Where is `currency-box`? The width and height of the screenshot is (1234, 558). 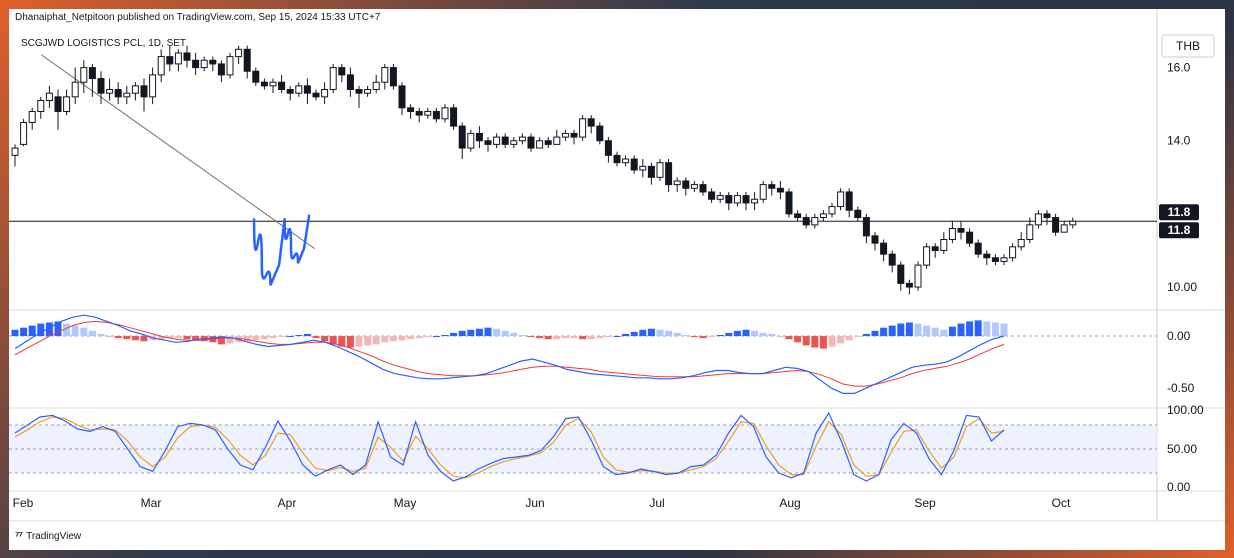
currency-box is located at coordinates (1188, 46).